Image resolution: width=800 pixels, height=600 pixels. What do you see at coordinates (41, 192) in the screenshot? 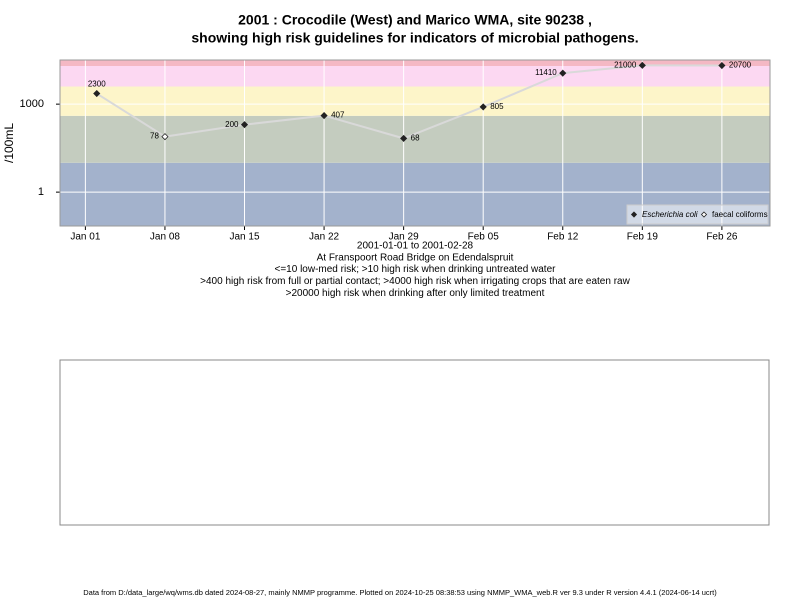
I see `y-tick-label: 1` at bounding box center [41, 192].